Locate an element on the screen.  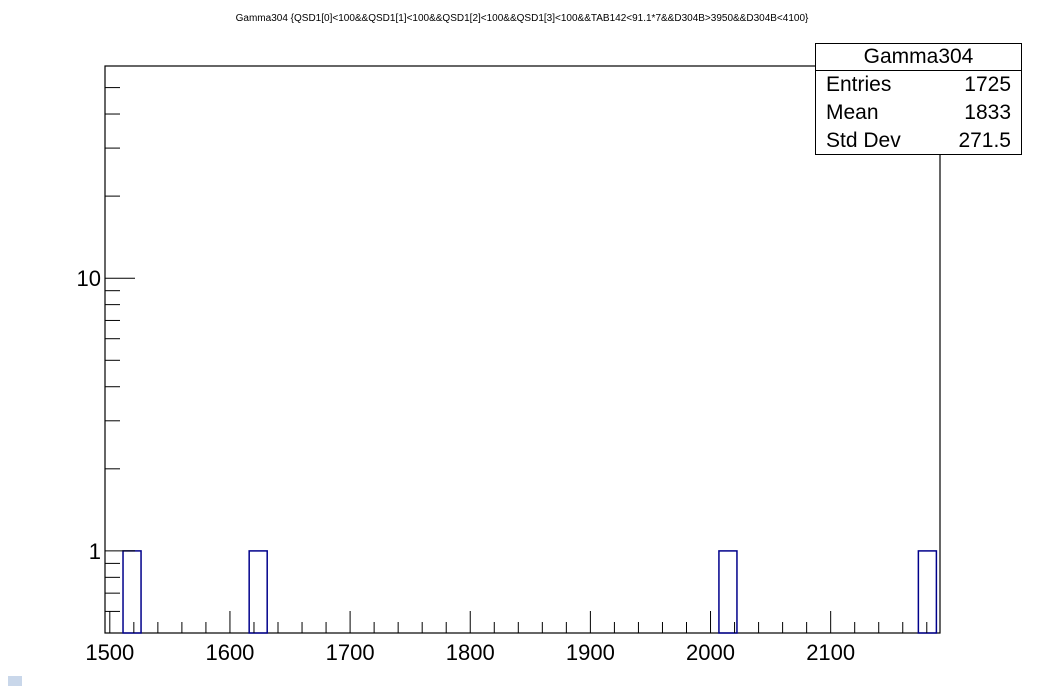
y-tick-label: 10 is located at coordinates (89, 278).